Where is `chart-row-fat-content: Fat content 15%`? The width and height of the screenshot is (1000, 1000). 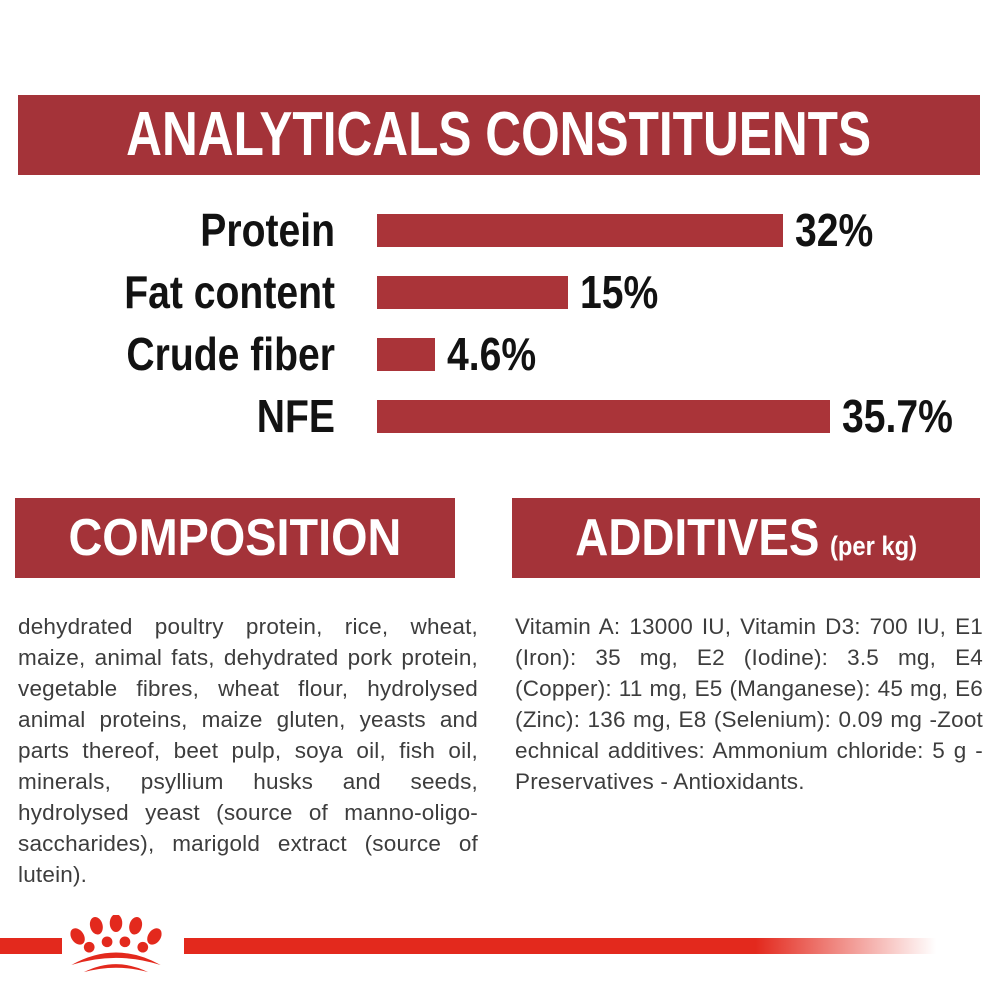 chart-row-fat-content: Fat content 15% is located at coordinates (336, 292).